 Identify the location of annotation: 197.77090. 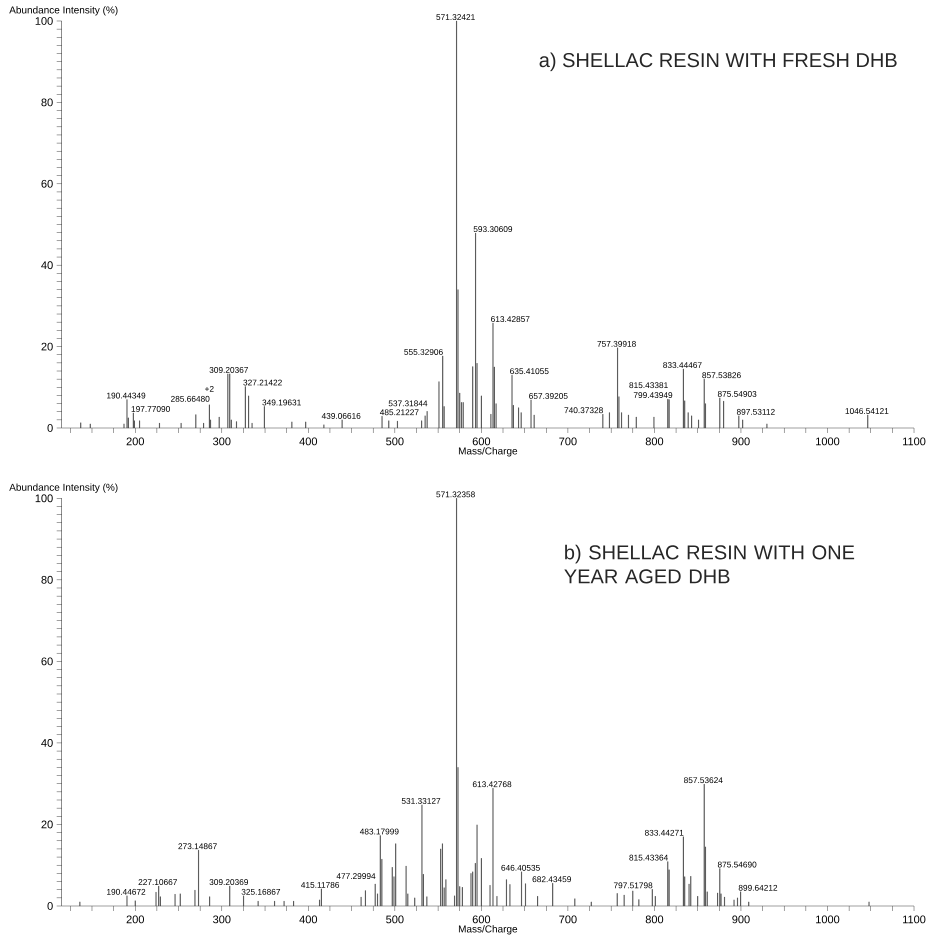
(151, 409).